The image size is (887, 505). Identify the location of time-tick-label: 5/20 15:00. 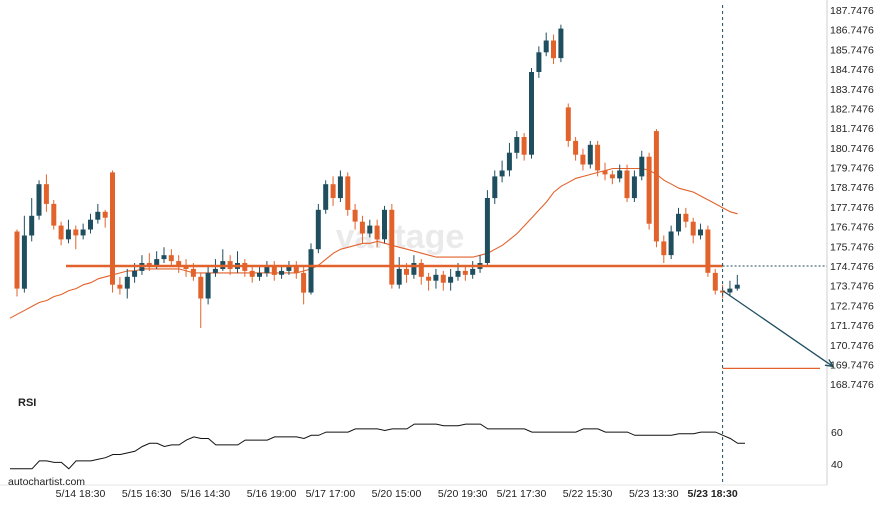
(397, 494).